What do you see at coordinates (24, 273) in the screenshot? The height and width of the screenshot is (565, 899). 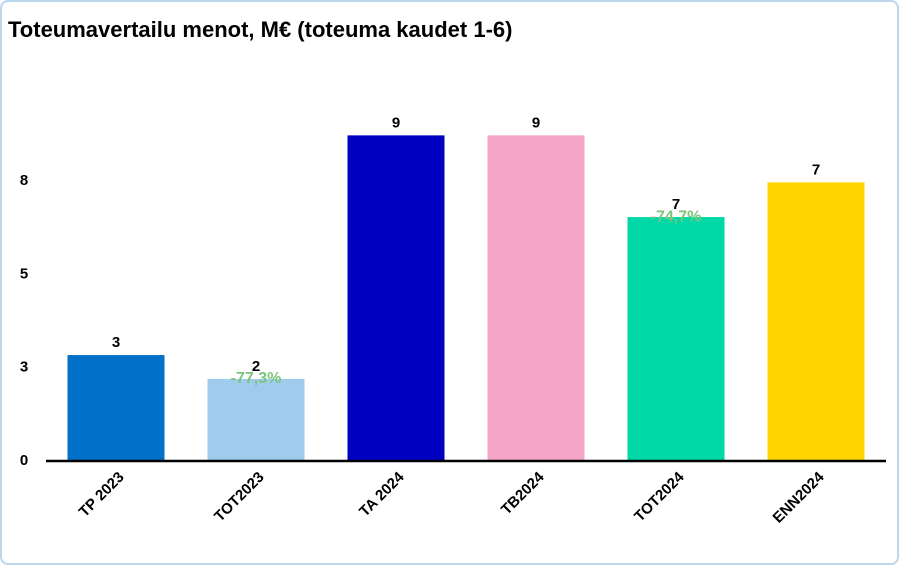 I see `y-tick-label: 5` at bounding box center [24, 273].